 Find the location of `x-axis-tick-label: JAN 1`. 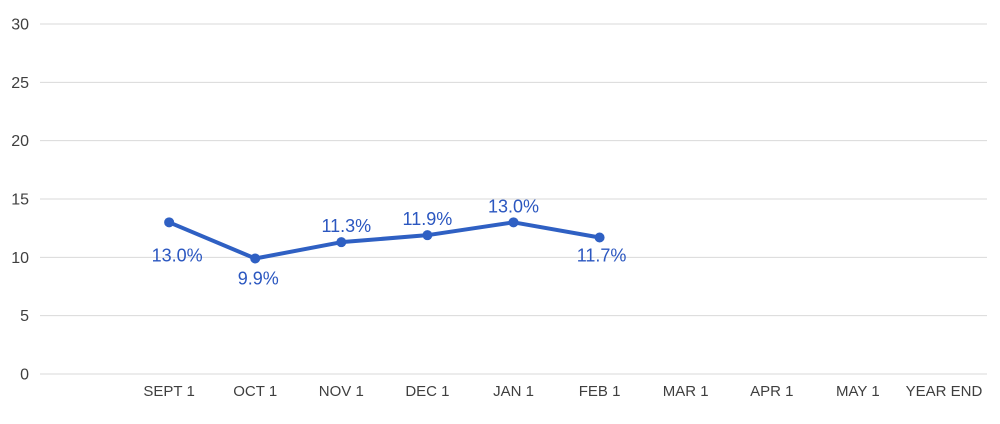

x-axis-tick-label: JAN 1 is located at coordinates (513, 391).